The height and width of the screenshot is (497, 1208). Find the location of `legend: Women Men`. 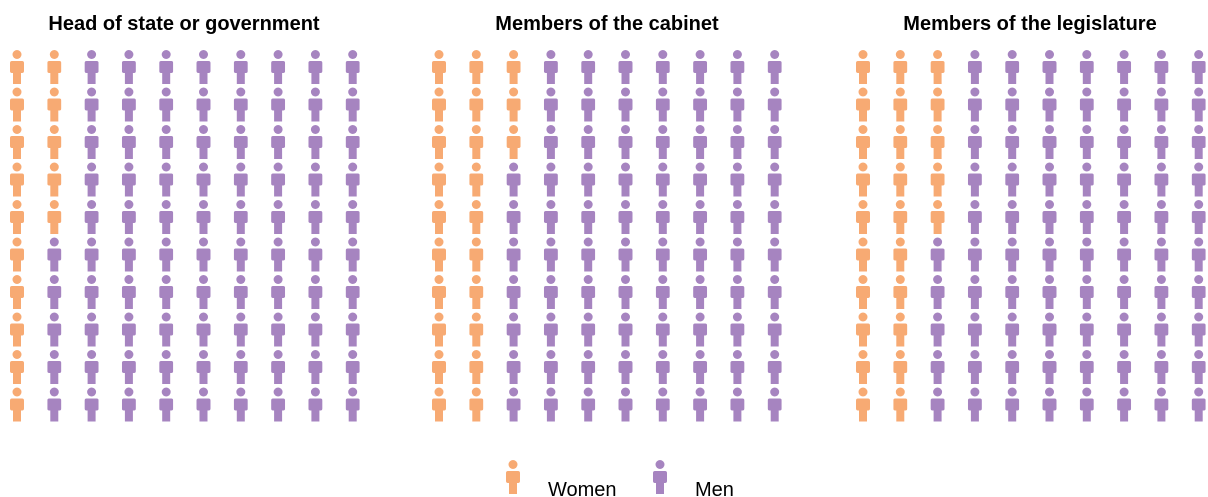

legend: Women Men is located at coordinates (620, 478).